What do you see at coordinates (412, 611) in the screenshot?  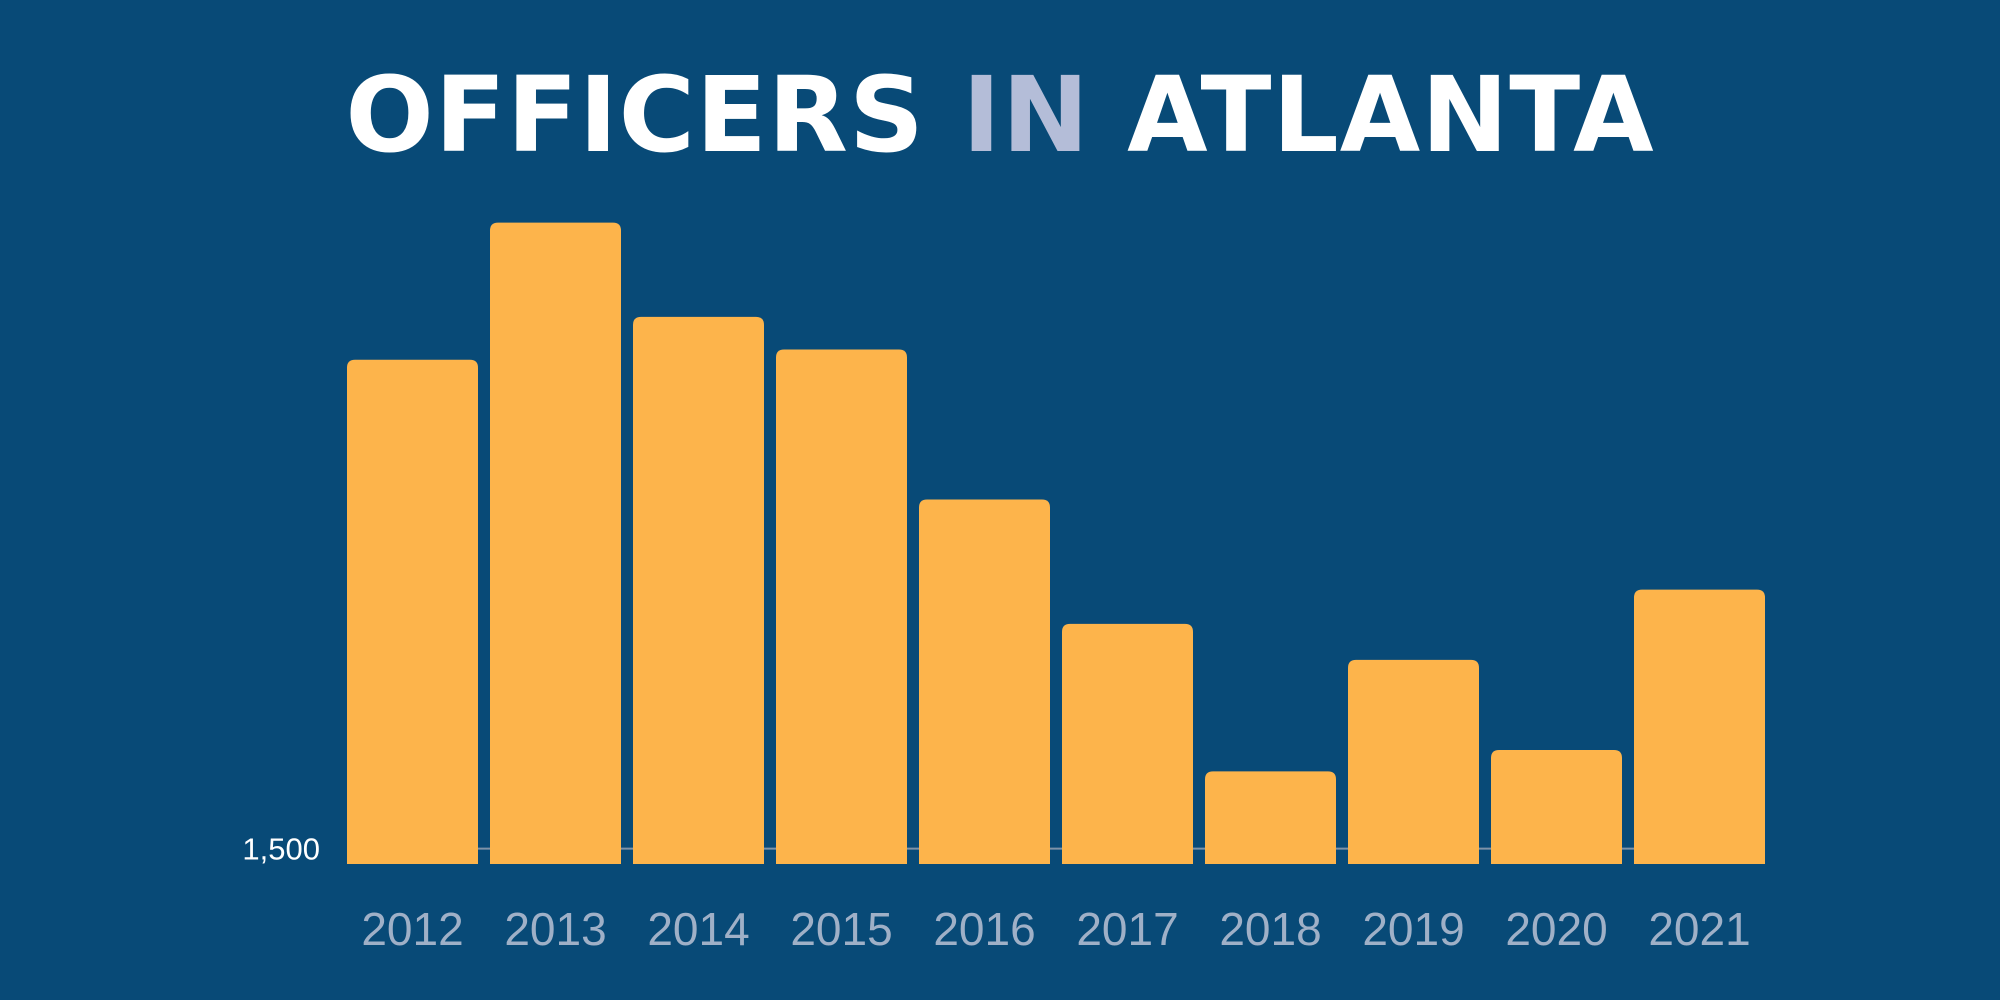 I see `bar-2012` at bounding box center [412, 611].